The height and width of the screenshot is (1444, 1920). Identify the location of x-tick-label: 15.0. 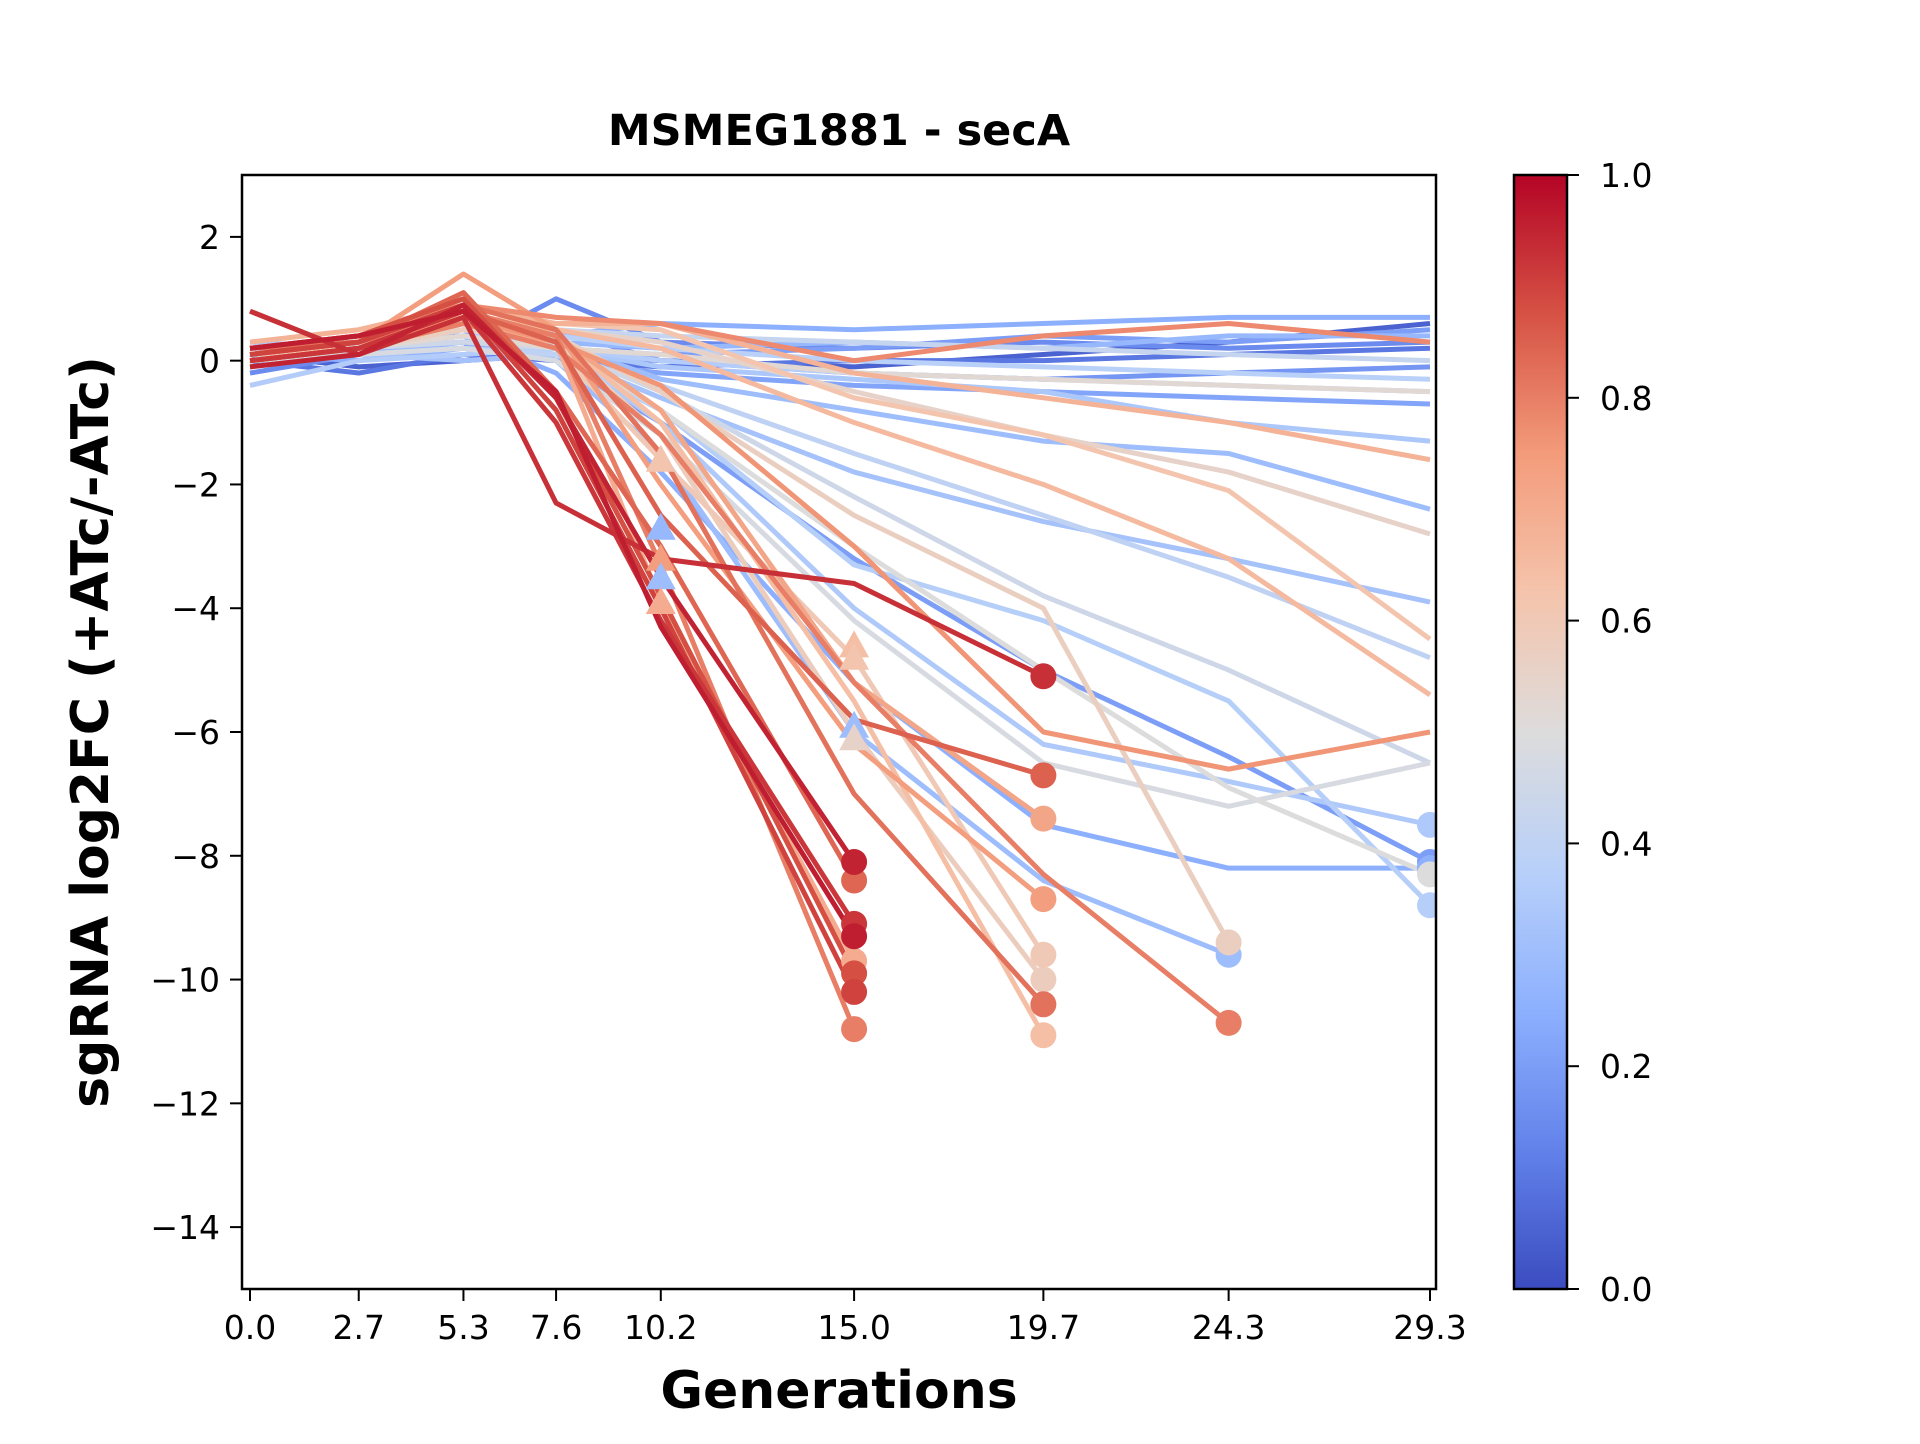
(853, 1327).